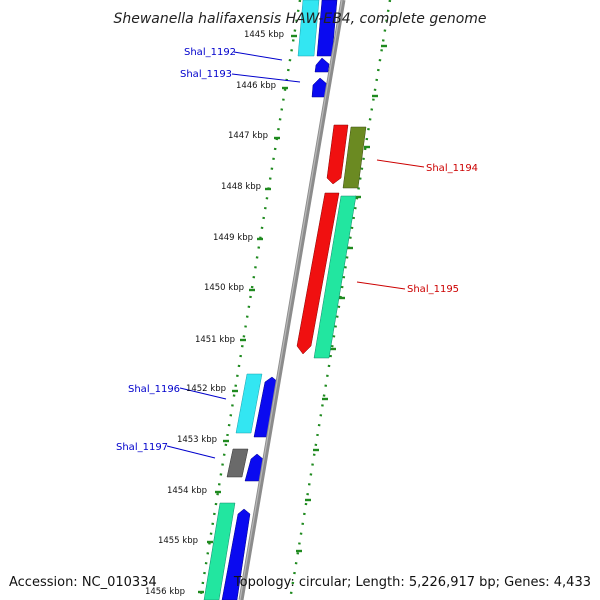 The height and width of the screenshot is (600, 600). What do you see at coordinates (433, 289) in the screenshot?
I see `gene-label-shal-1195: Shal_1195` at bounding box center [433, 289].